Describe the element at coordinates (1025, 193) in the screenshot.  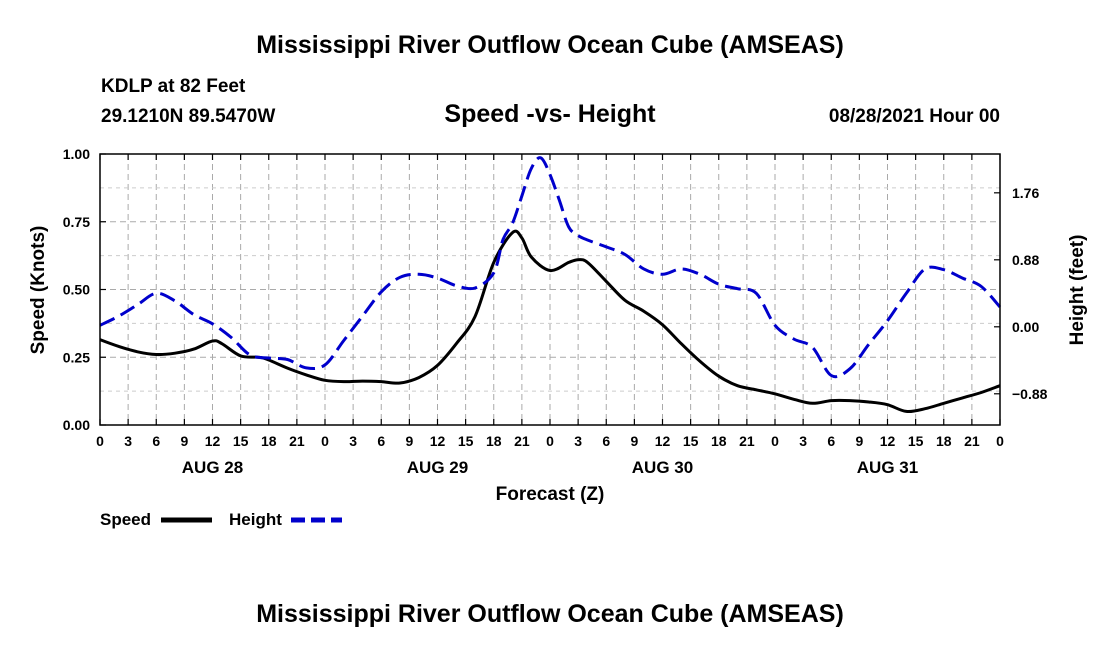
I see `y-tick-label-right: 1.76` at that location.